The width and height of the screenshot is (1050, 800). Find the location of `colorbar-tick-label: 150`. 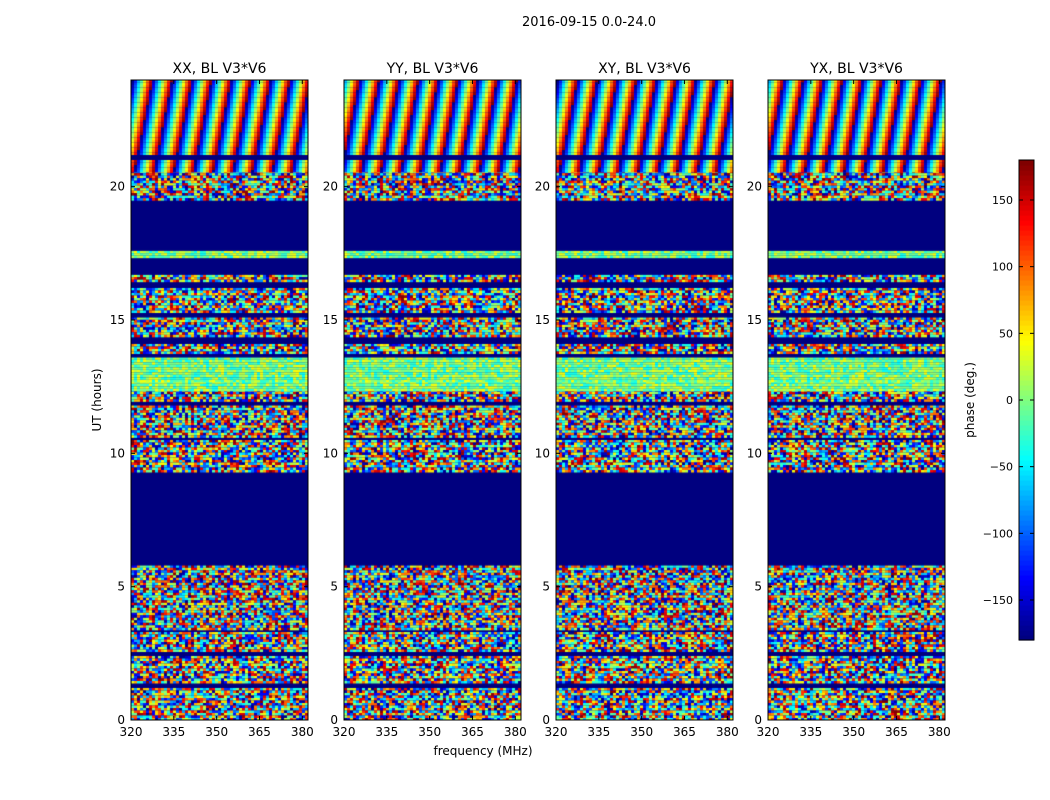

colorbar-tick-label: 150 is located at coordinates (1002, 200).